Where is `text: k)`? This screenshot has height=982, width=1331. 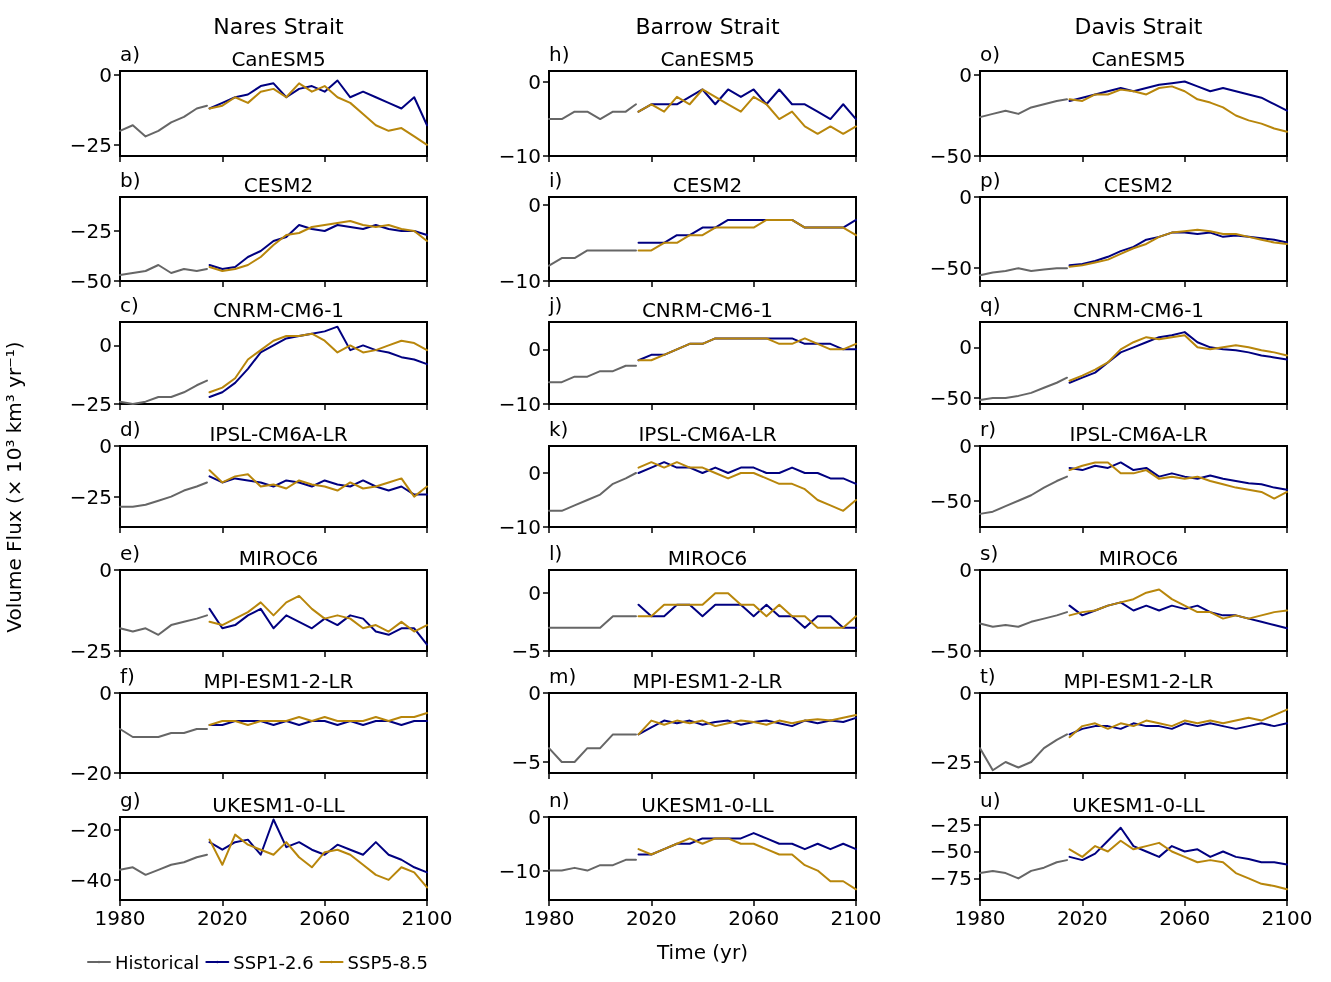
text: k) is located at coordinates (559, 429).